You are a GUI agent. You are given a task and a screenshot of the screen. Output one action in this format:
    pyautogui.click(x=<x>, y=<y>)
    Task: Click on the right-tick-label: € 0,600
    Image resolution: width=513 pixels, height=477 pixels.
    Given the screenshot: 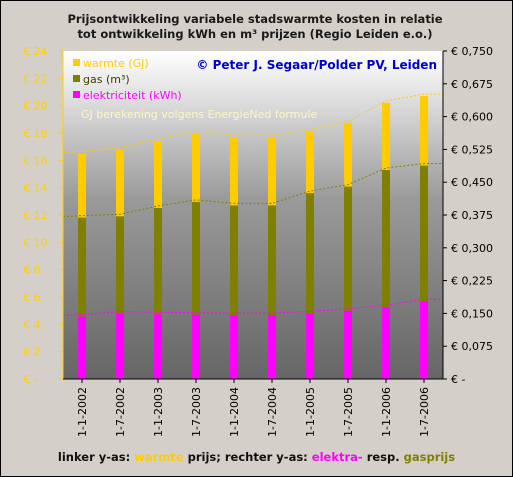 What is the action you would take?
    pyautogui.click(x=472, y=117)
    